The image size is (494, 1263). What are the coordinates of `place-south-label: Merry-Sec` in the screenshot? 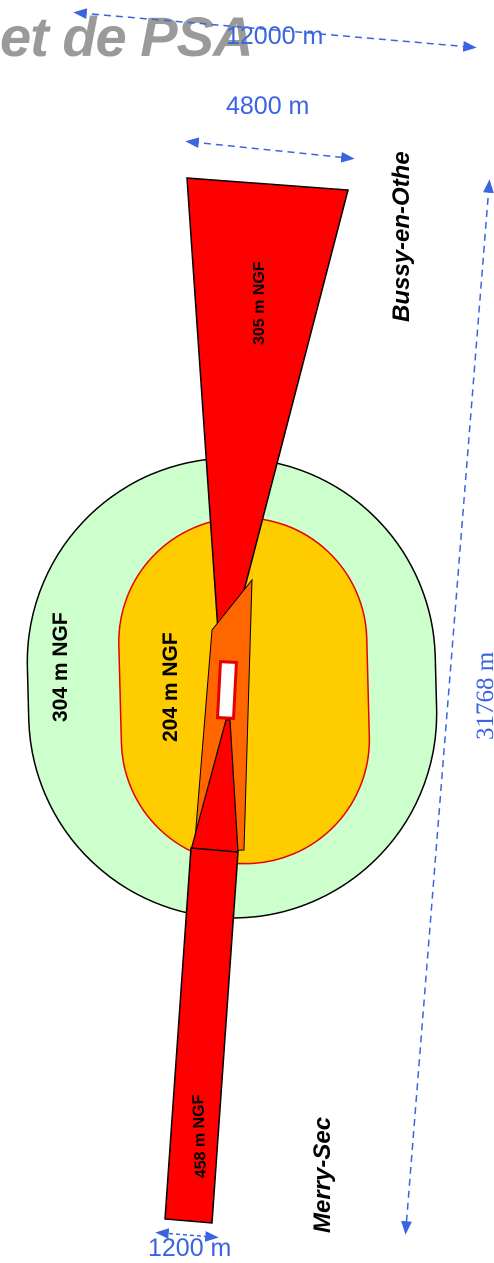 It's located at (322, 1175).